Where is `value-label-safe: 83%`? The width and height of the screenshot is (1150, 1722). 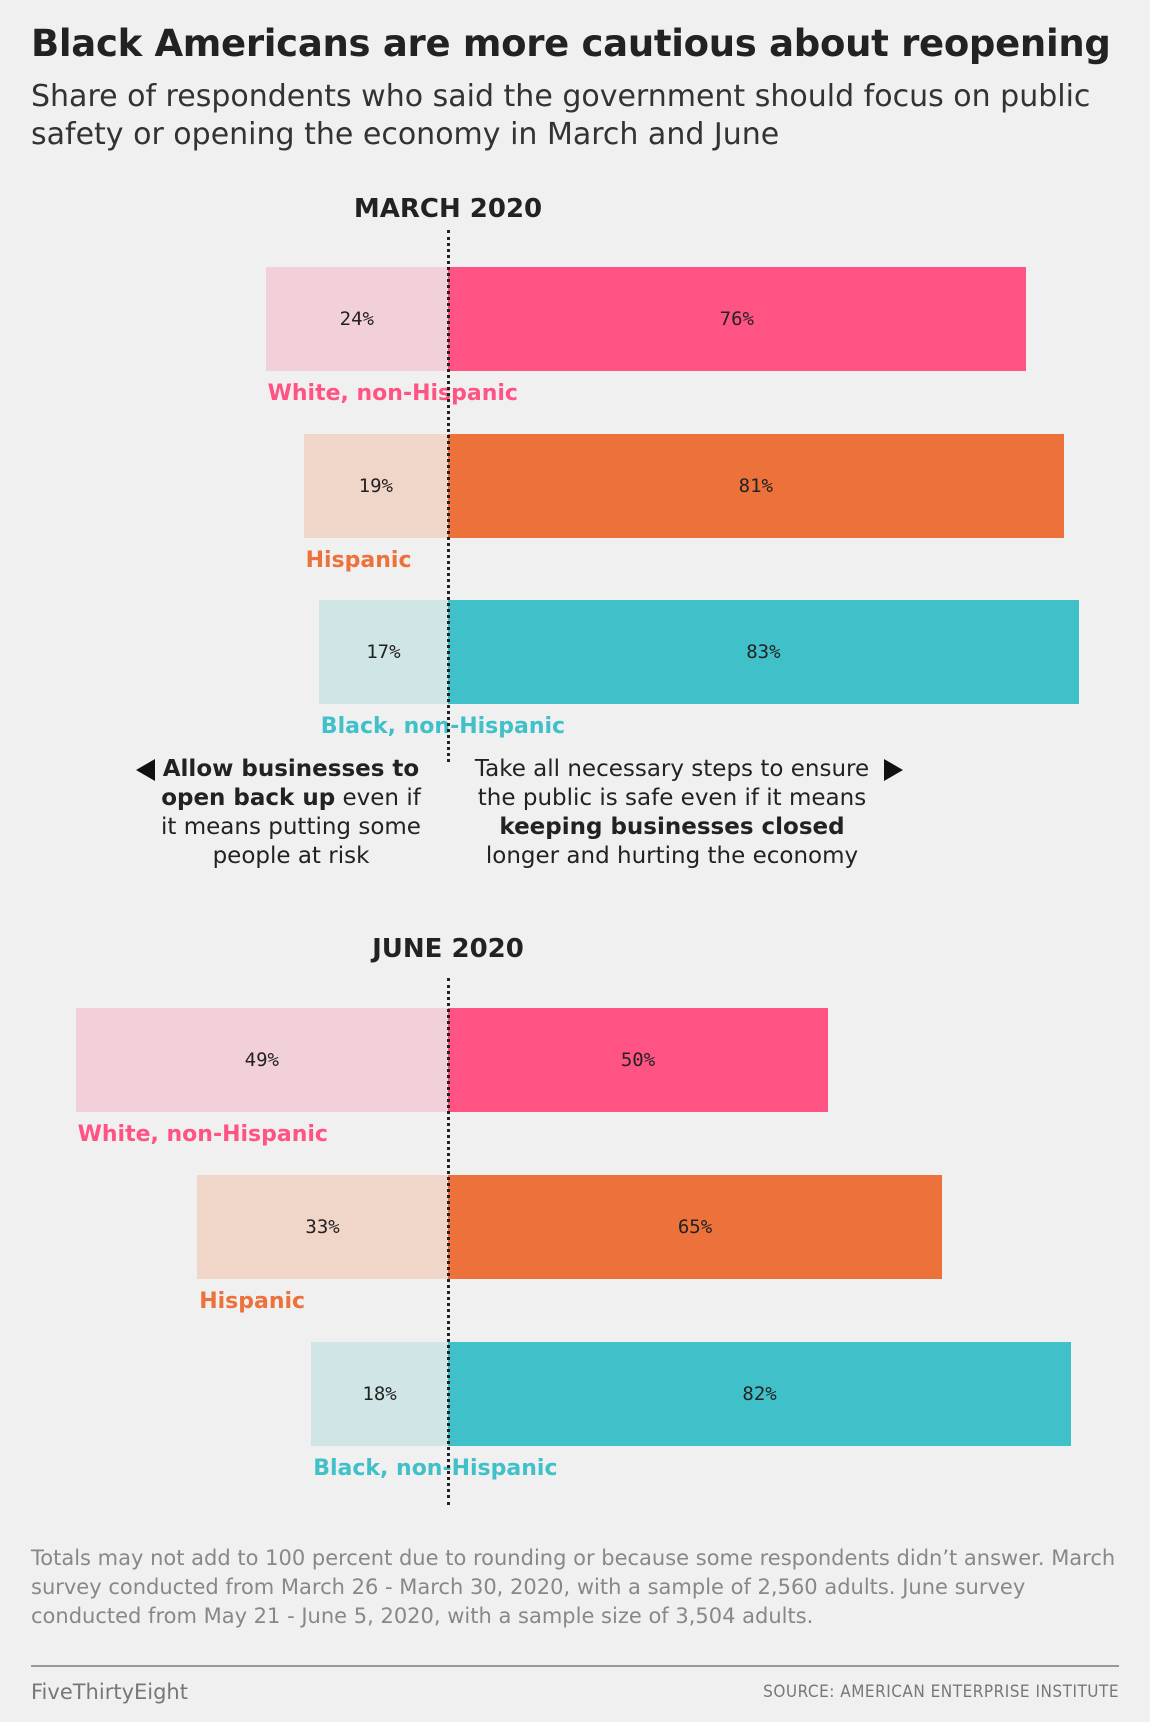 value-label-safe: 83% is located at coordinates (763, 652).